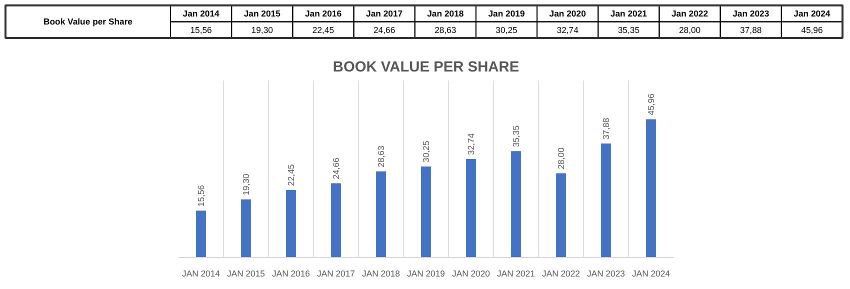 Image resolution: width=850 pixels, height=289 pixels. I want to click on category-label: Jan 2015, so click(262, 13).